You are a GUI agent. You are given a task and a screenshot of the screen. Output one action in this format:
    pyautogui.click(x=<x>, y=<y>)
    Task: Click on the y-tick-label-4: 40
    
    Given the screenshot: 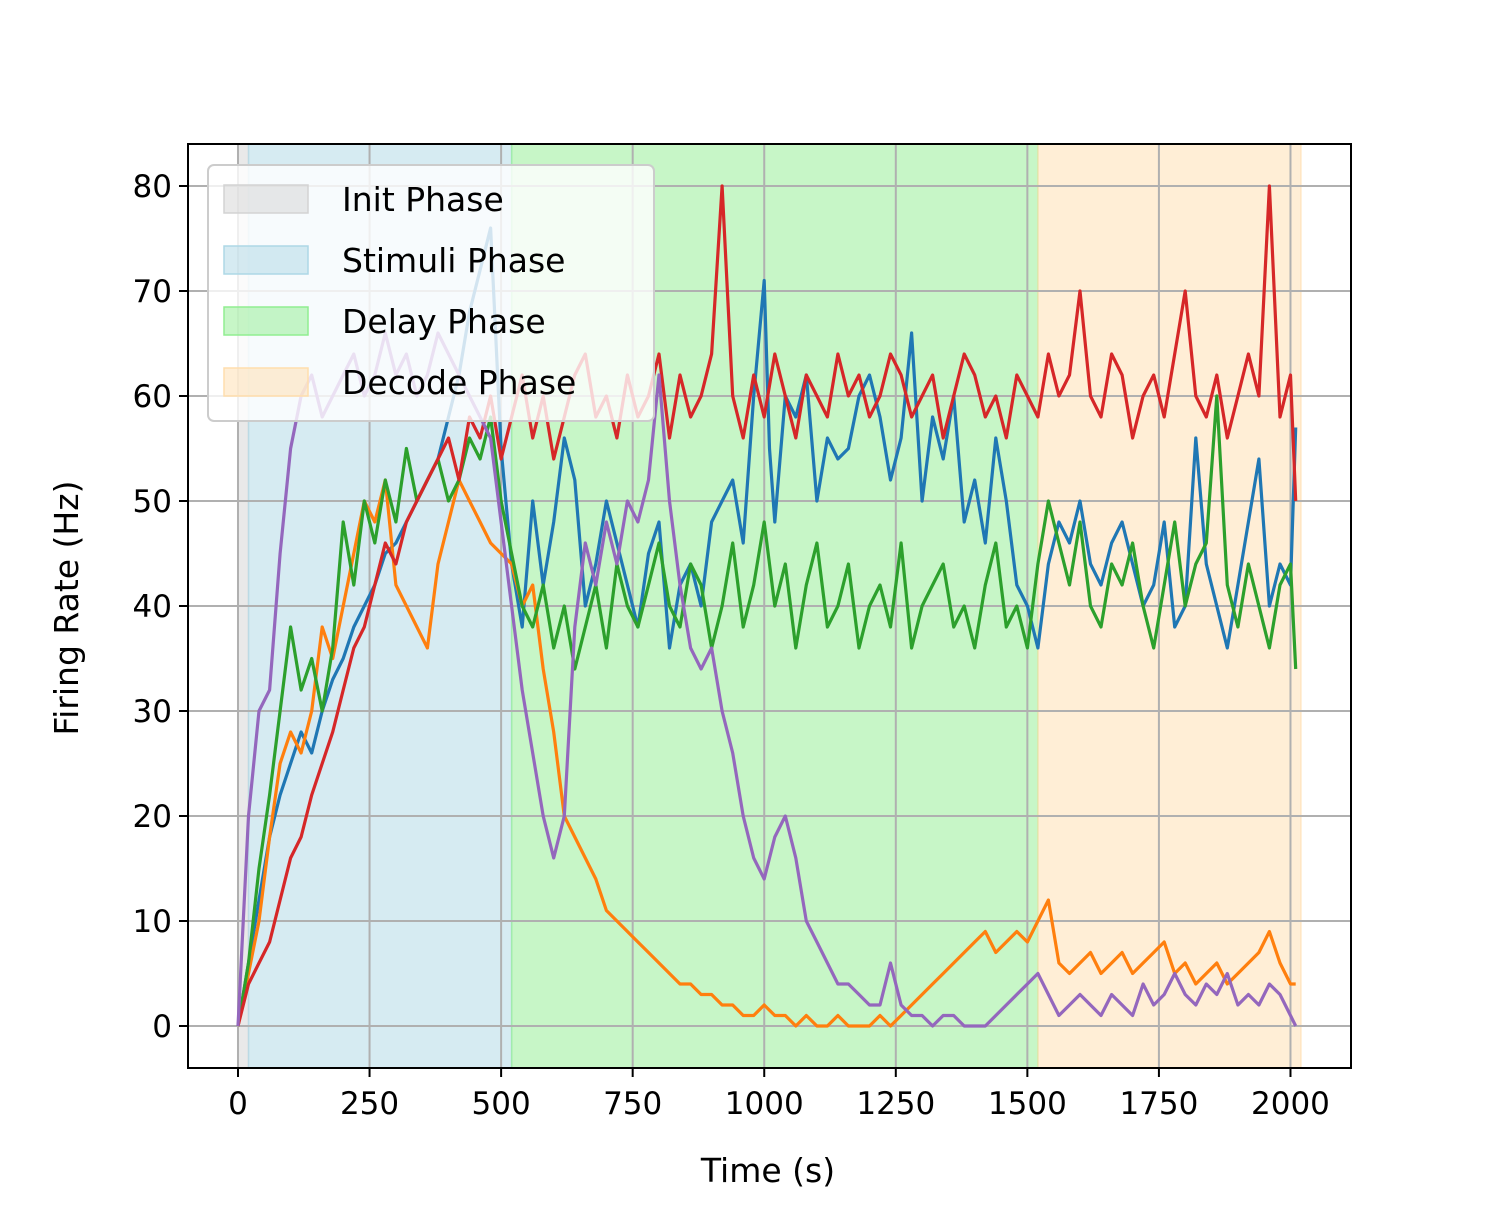 What is the action you would take?
    pyautogui.click(x=152, y=607)
    